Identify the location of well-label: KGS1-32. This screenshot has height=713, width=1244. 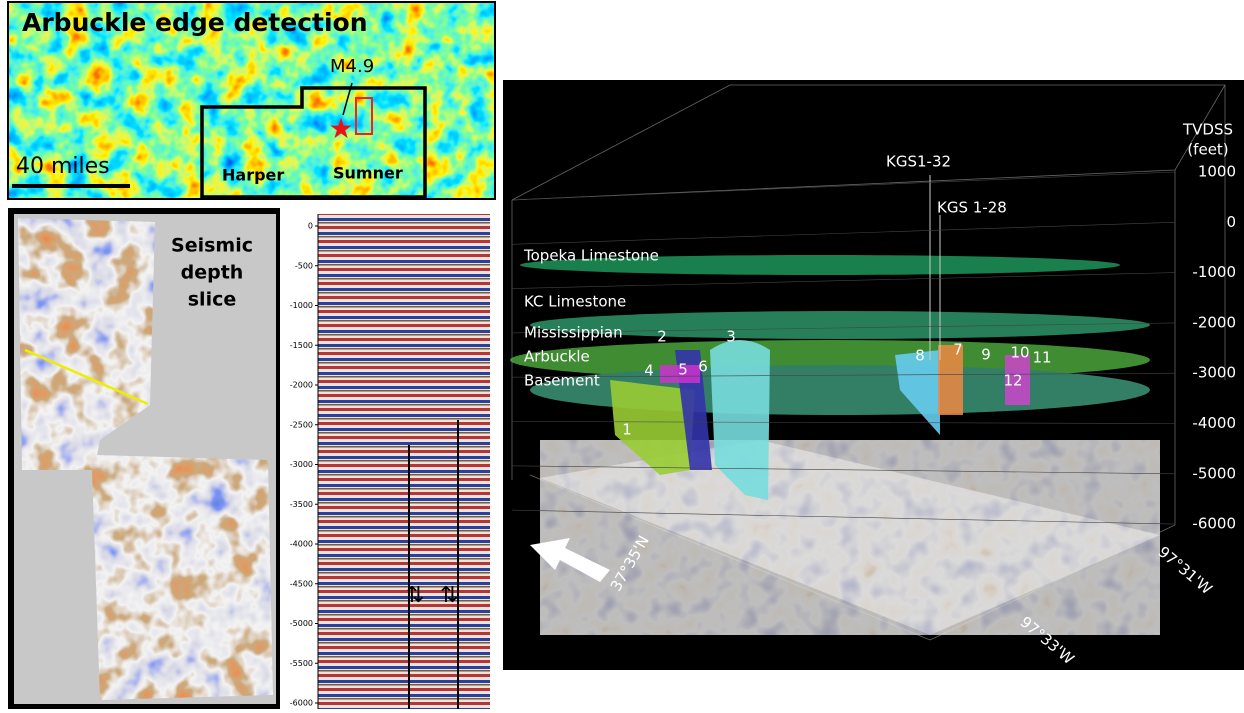
(918, 162).